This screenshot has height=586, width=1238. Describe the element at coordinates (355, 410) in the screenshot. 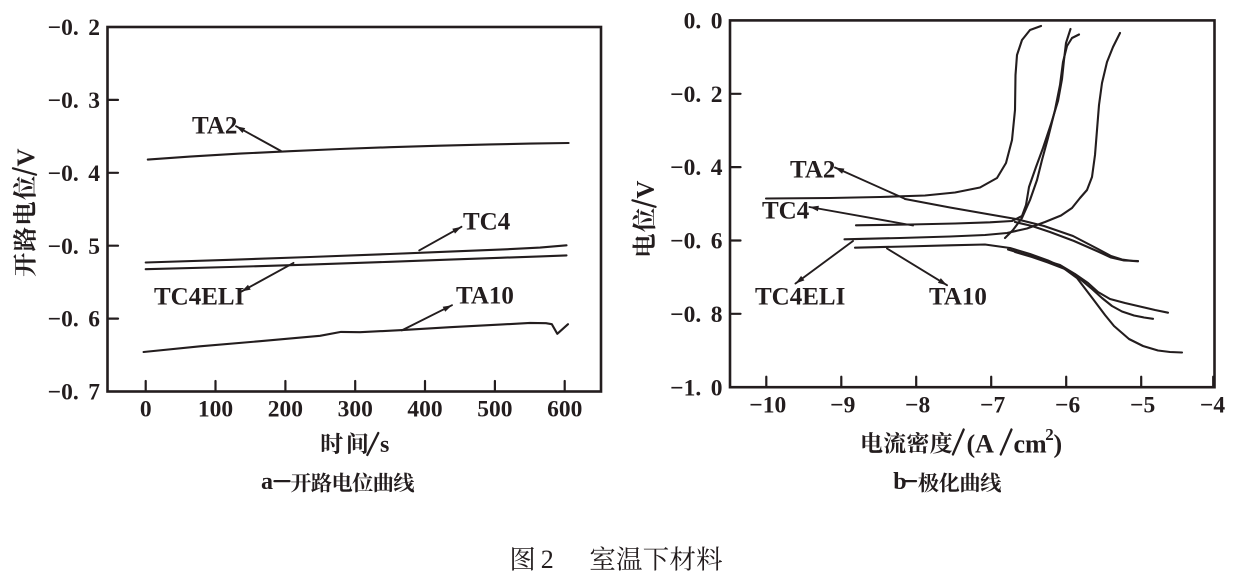

I see `svg-text: 300` at that location.